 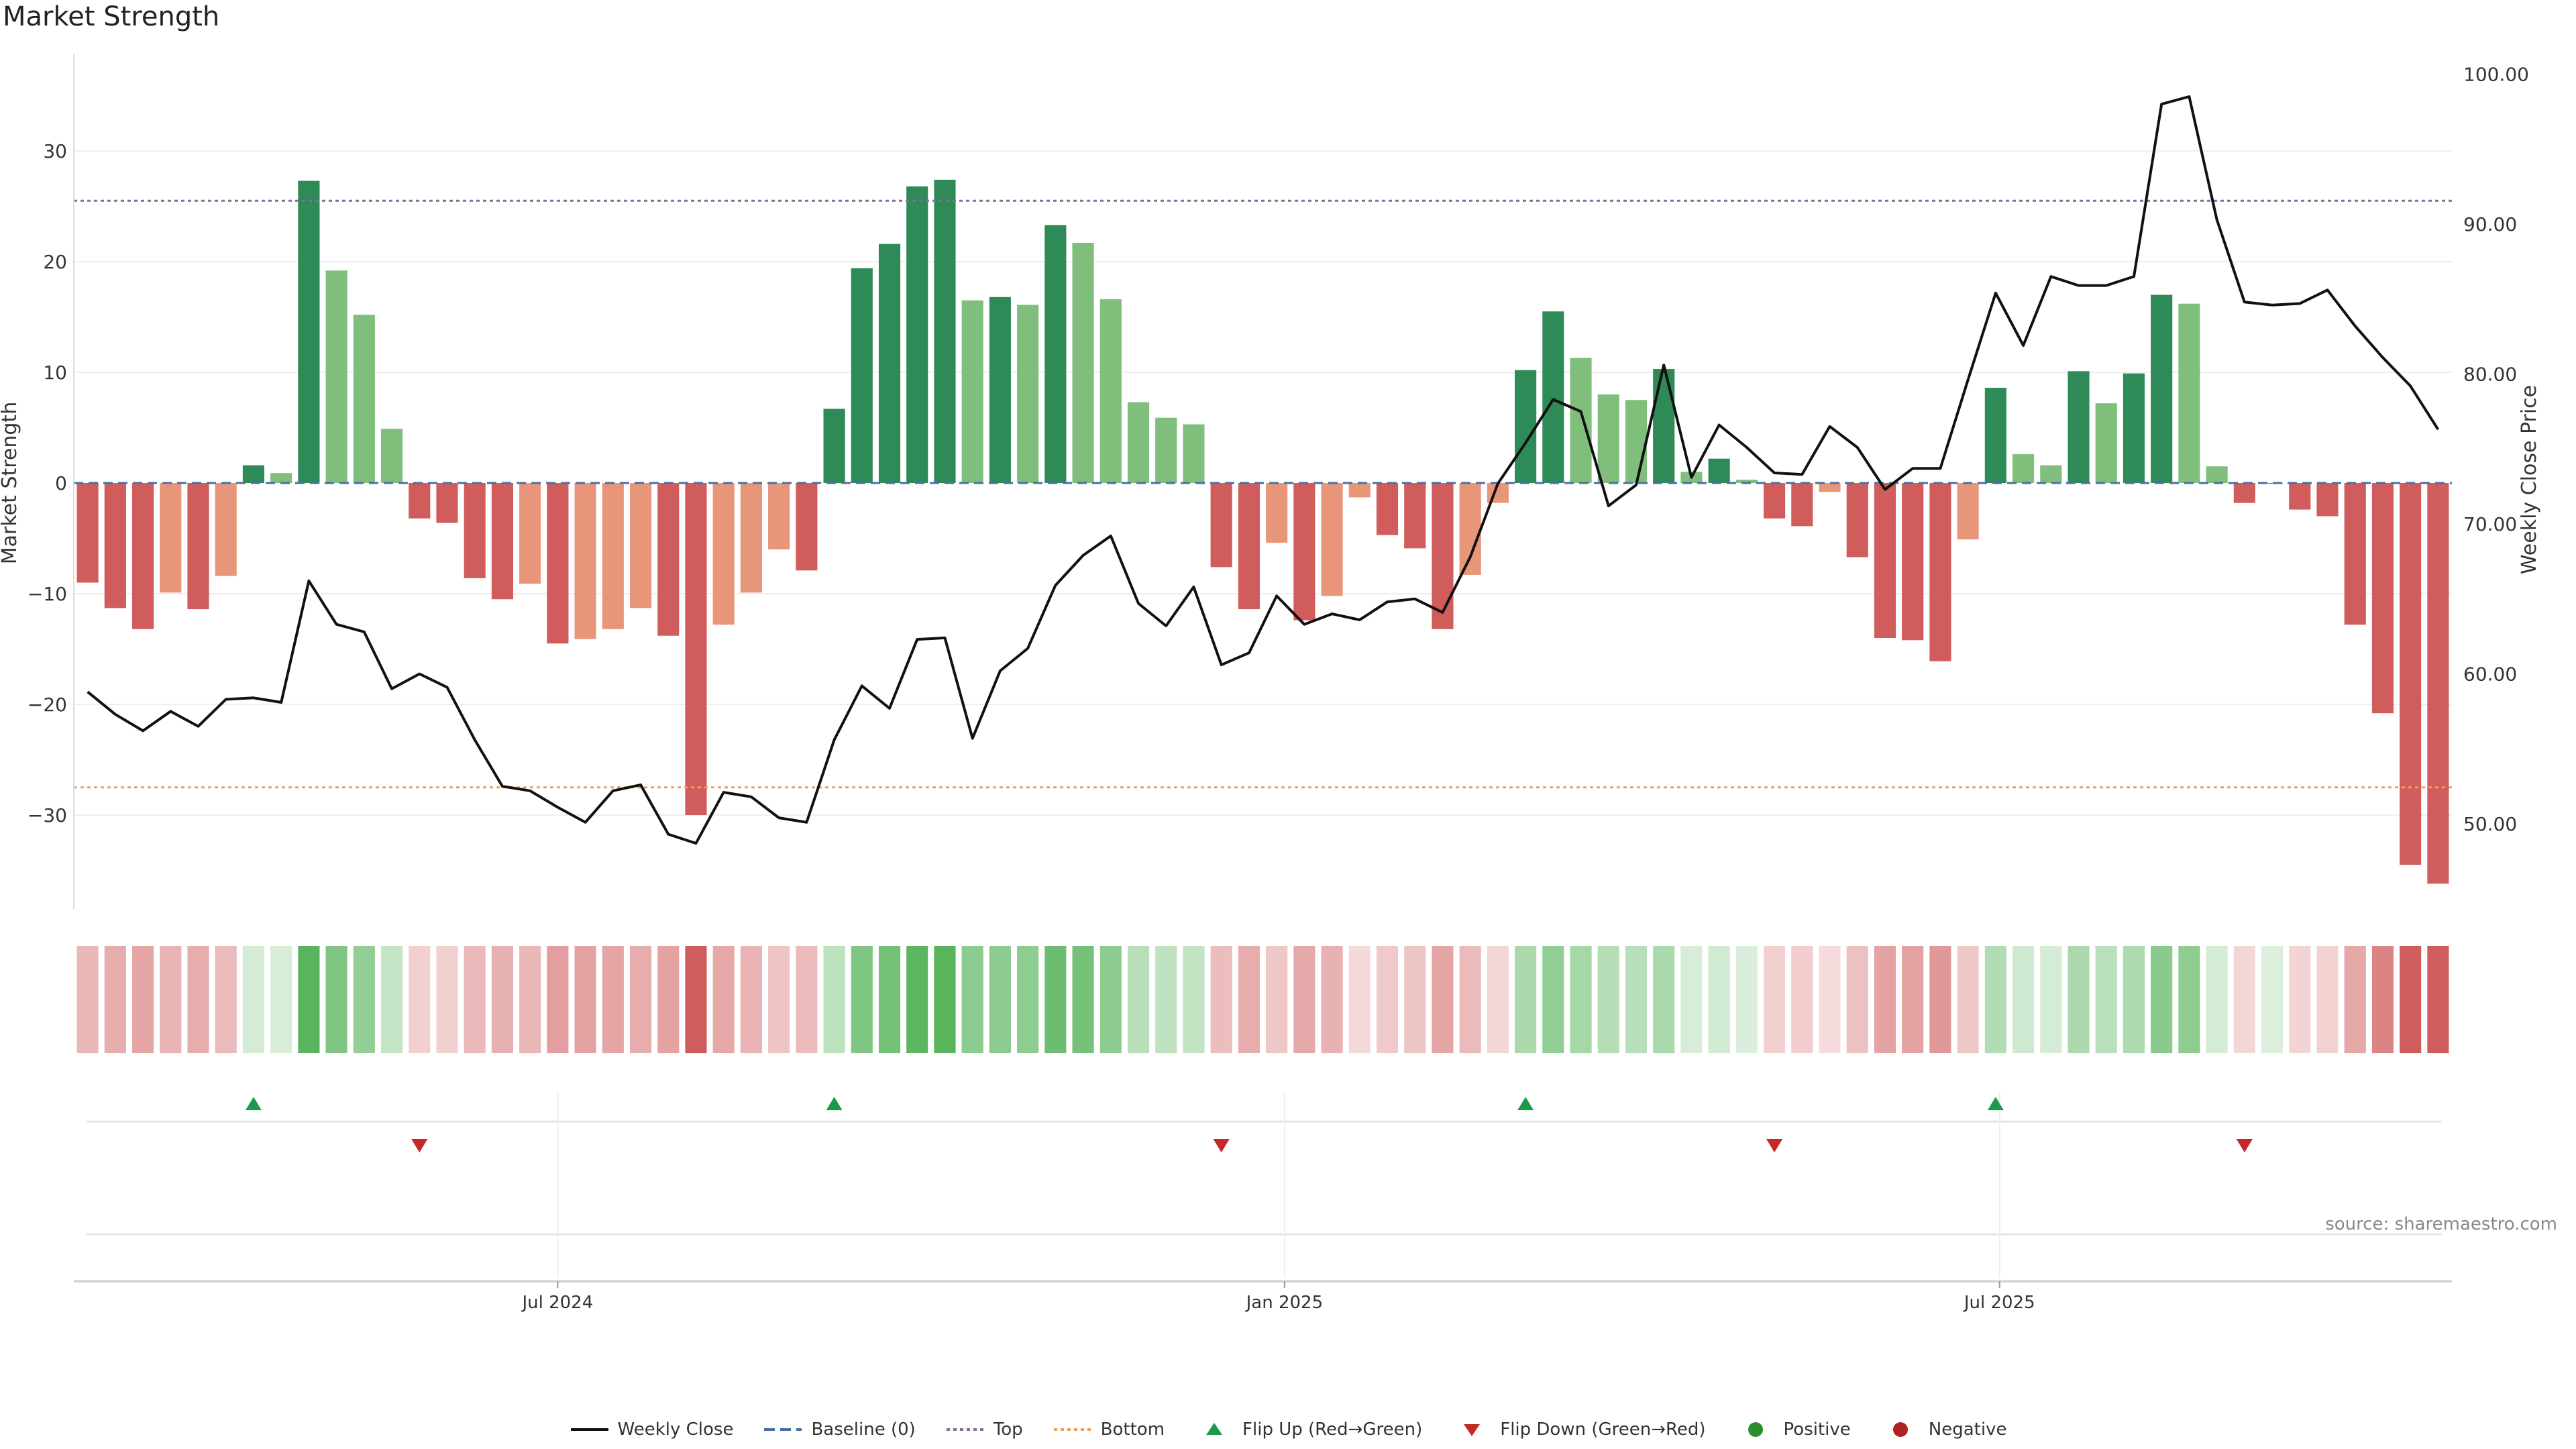 I want to click on y2-tick-label: 80.00, so click(x=2490, y=375).